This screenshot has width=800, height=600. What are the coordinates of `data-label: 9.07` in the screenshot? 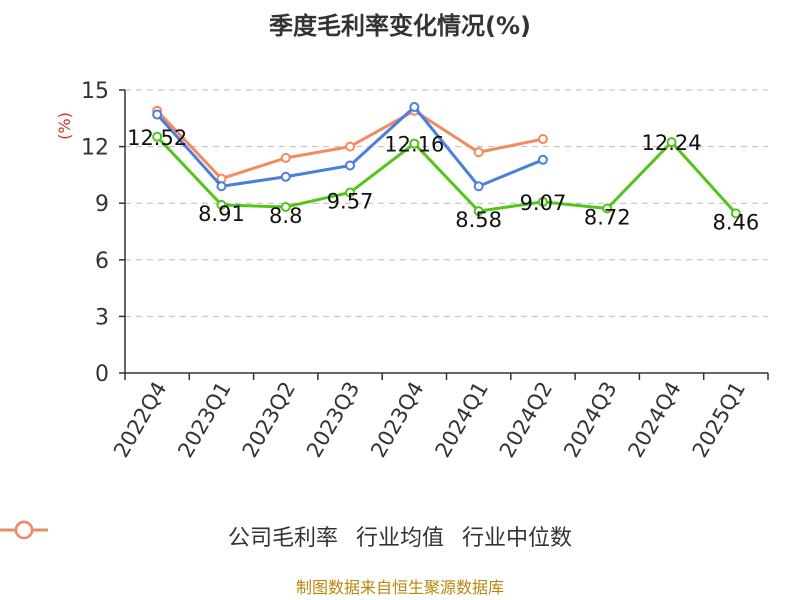 It's located at (543, 203).